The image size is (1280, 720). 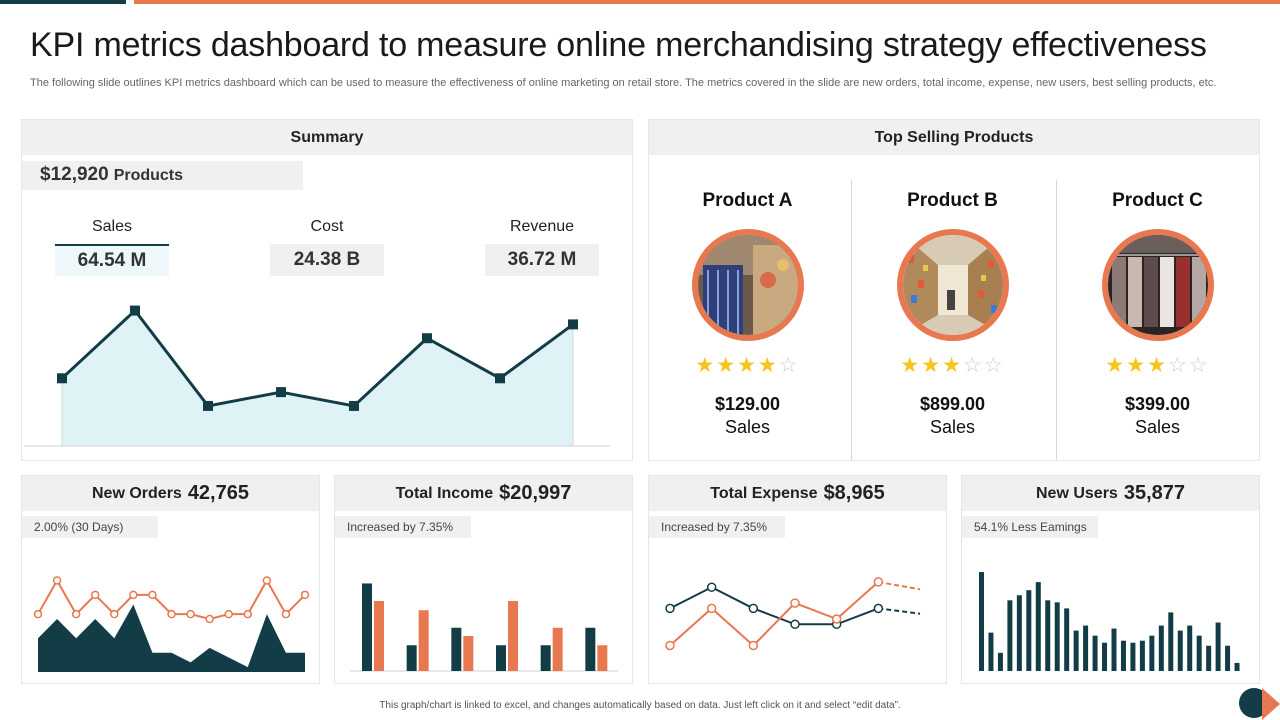 I want to click on corner-decoration-triangle, so click(x=1271, y=704).